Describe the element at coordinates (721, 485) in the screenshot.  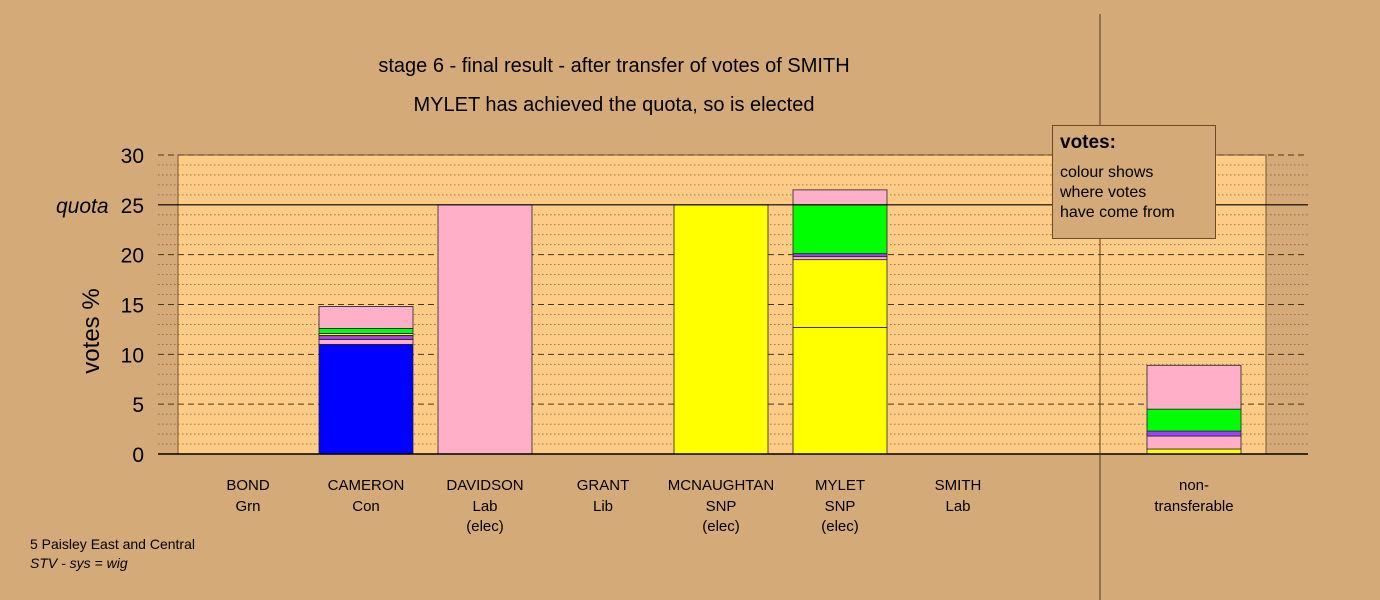
I see `x-label-name: MCNAUGHTAN` at that location.